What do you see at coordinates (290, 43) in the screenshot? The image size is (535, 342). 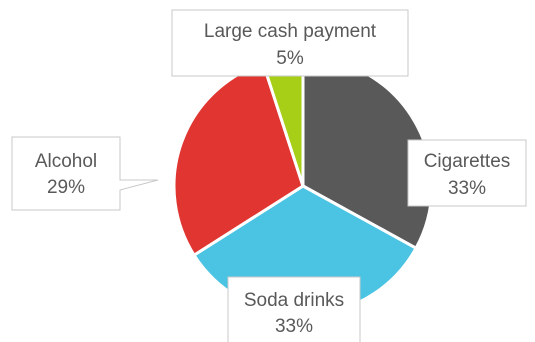 I see `callout-large-cash-payment: Large cash payment 5%` at bounding box center [290, 43].